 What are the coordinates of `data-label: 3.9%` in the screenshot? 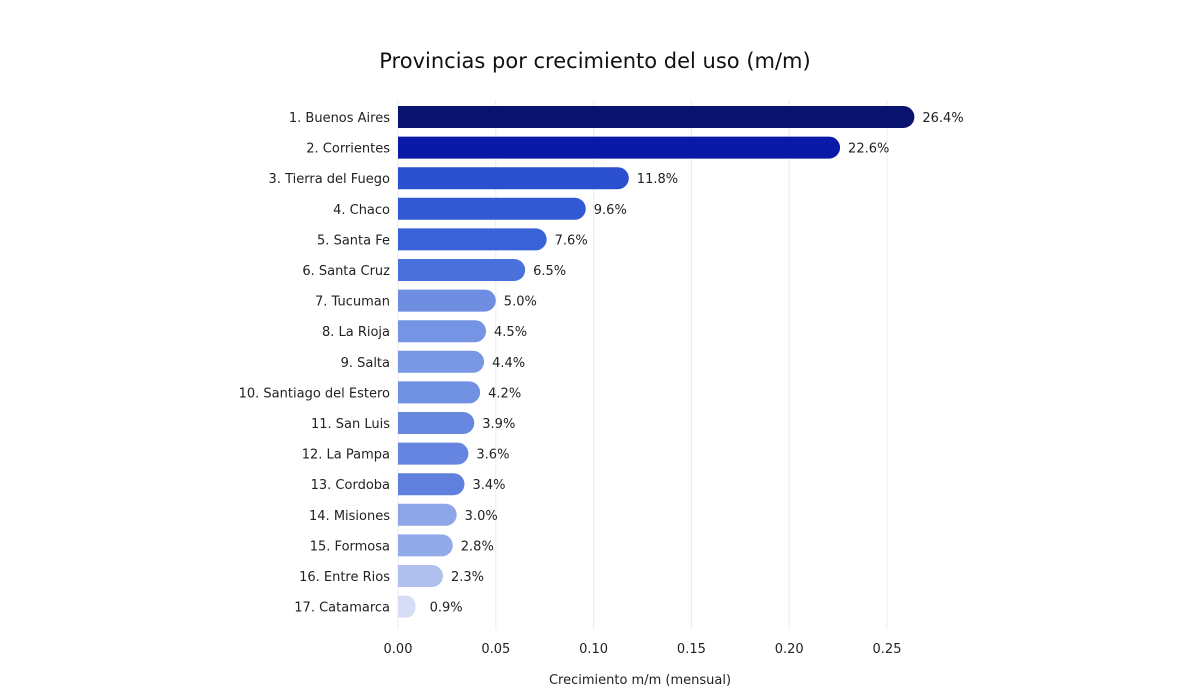 It's located at (498, 424).